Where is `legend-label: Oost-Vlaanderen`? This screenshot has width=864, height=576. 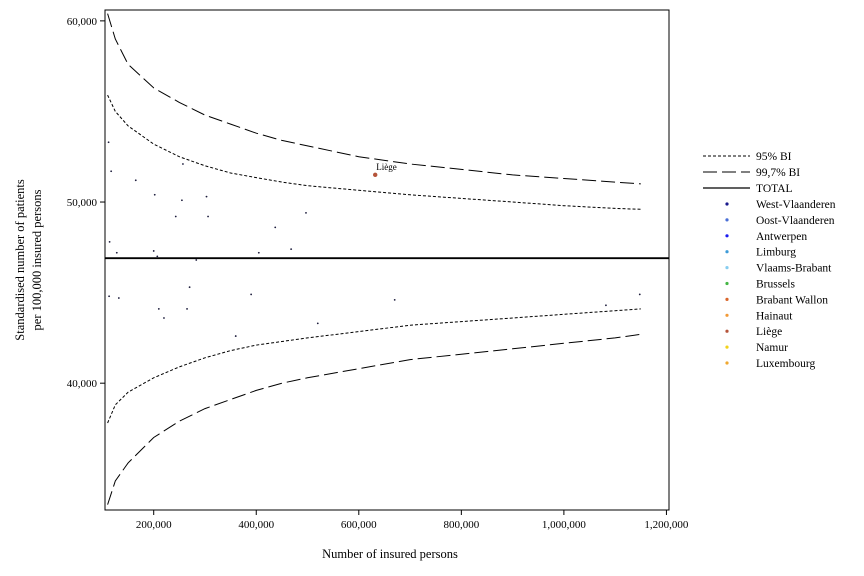 legend-label: Oost-Vlaanderen is located at coordinates (795, 221).